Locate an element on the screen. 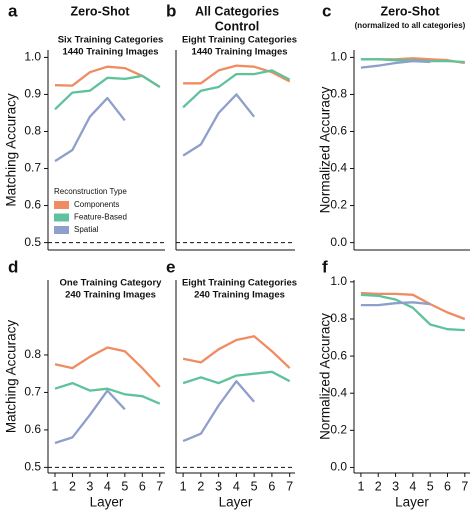 The height and width of the screenshot is (513, 474). legend-label: Components is located at coordinates (96, 204).